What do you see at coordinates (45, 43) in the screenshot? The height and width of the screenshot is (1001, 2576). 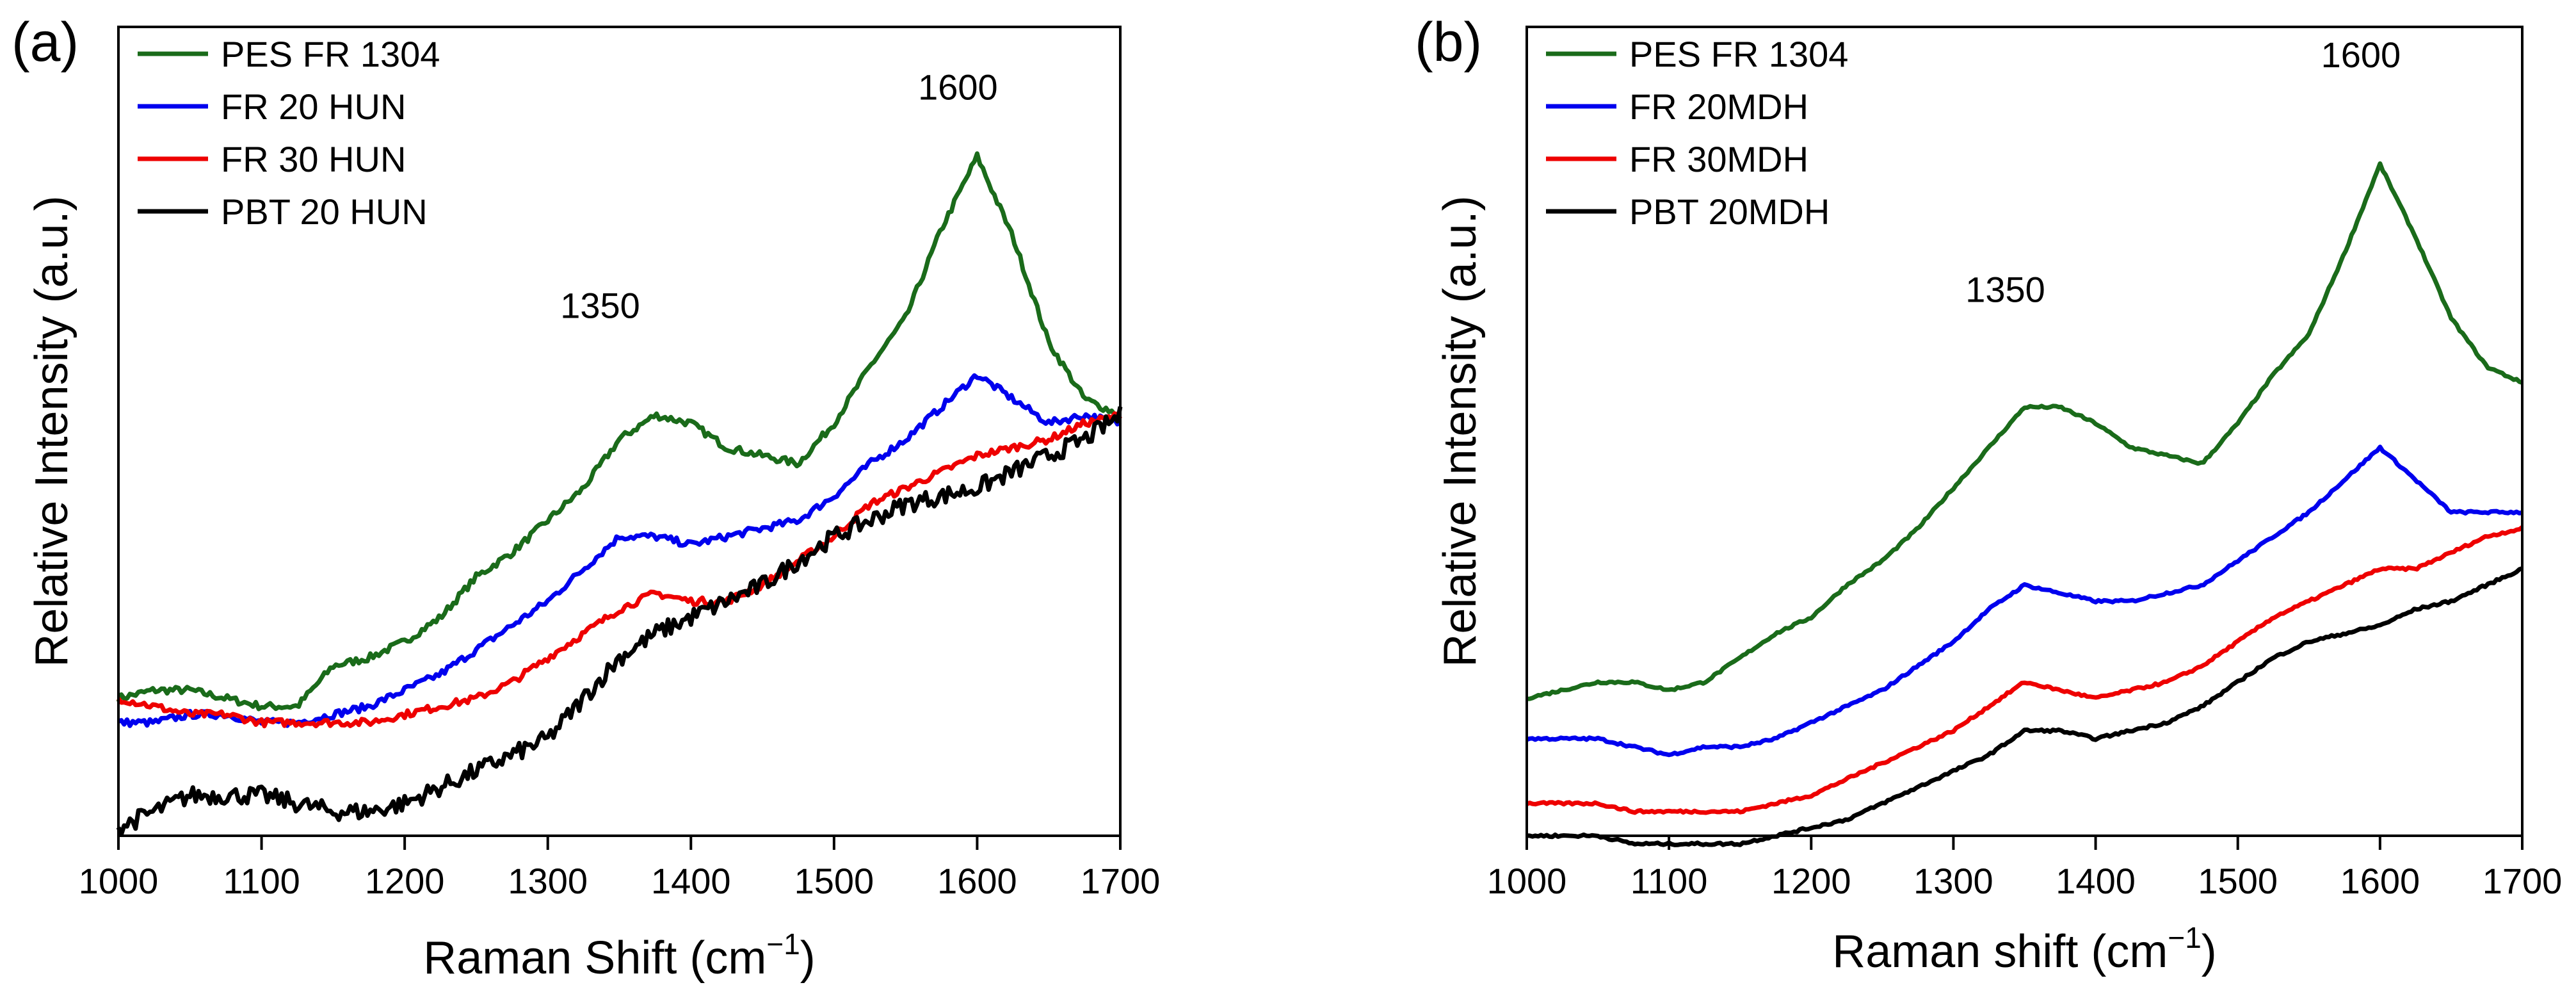 I see `panel-label: (a)` at bounding box center [45, 43].